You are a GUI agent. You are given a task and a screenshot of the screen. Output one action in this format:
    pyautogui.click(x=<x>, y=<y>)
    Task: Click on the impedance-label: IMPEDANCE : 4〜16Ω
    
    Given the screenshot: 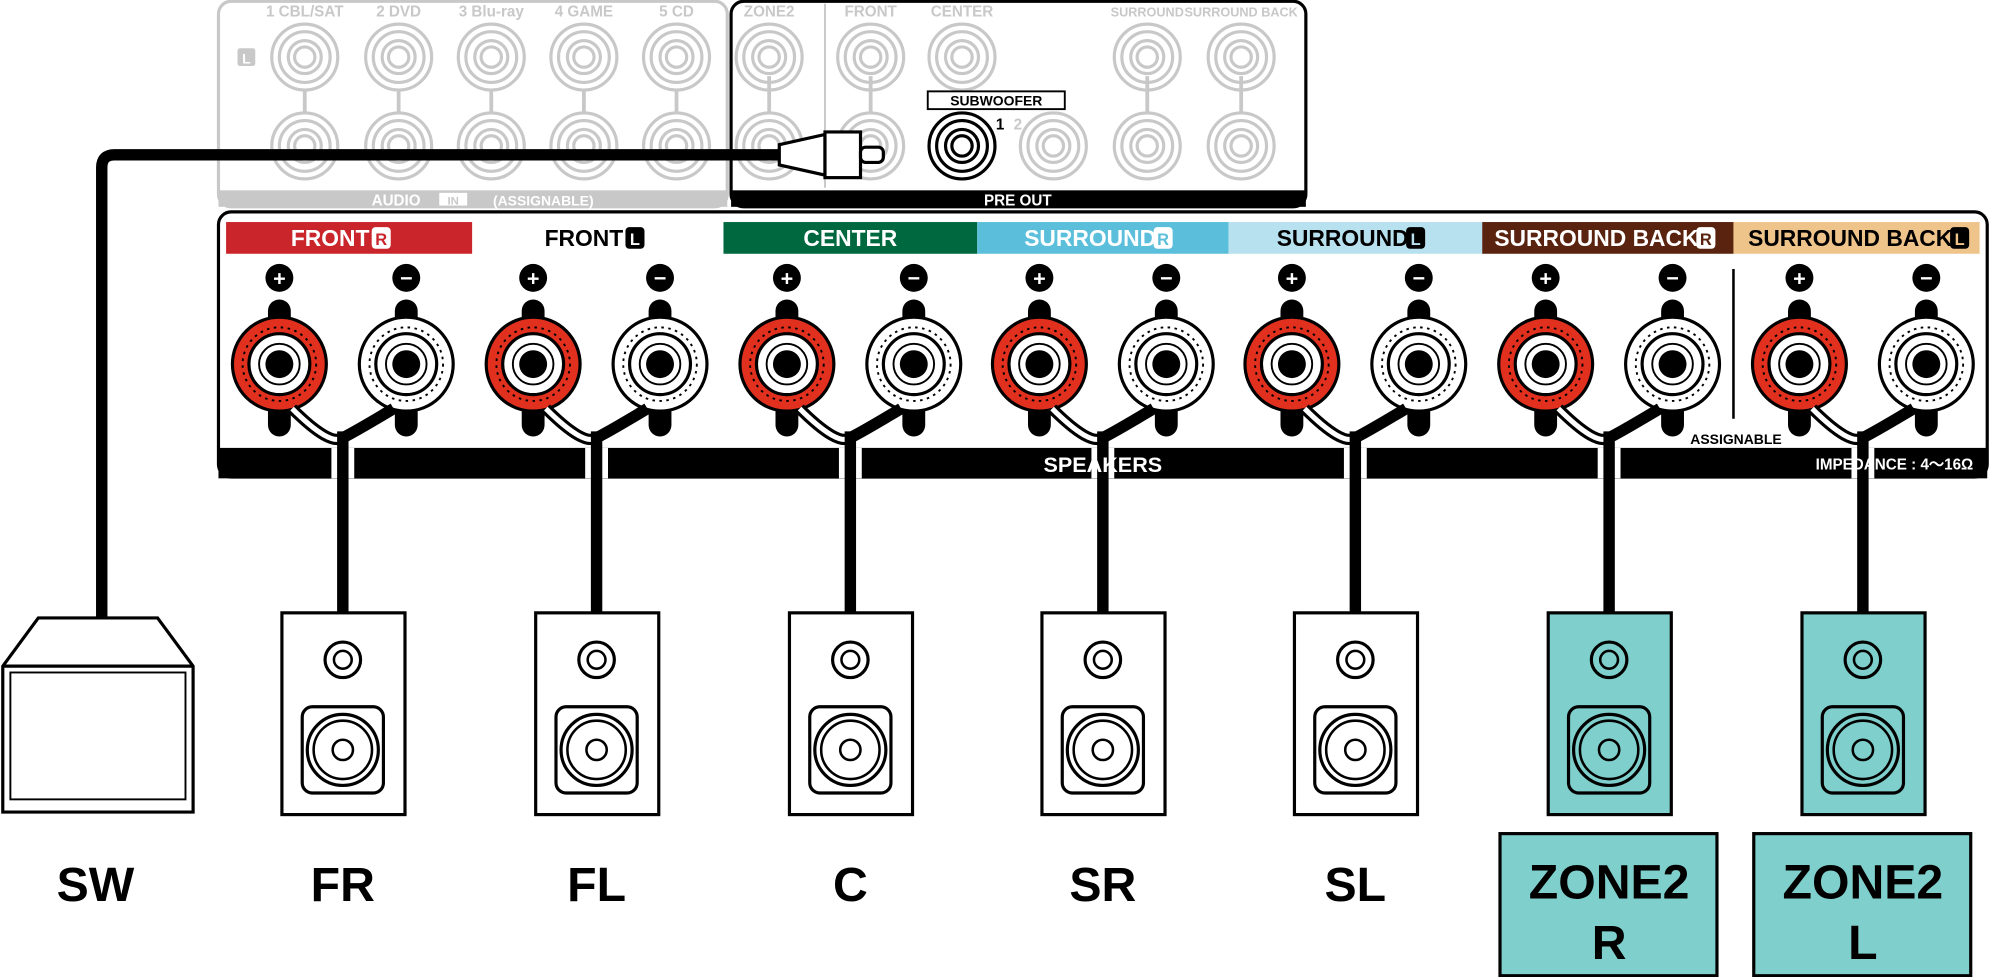 What is the action you would take?
    pyautogui.click(x=1895, y=464)
    